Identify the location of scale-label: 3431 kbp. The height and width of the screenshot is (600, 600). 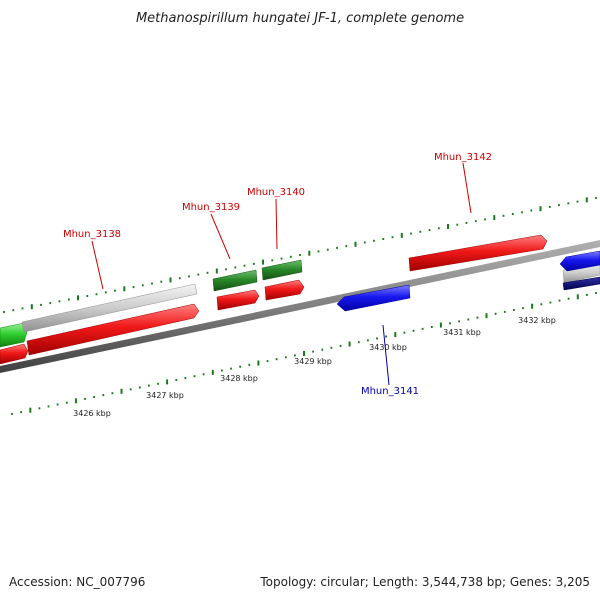
(462, 332).